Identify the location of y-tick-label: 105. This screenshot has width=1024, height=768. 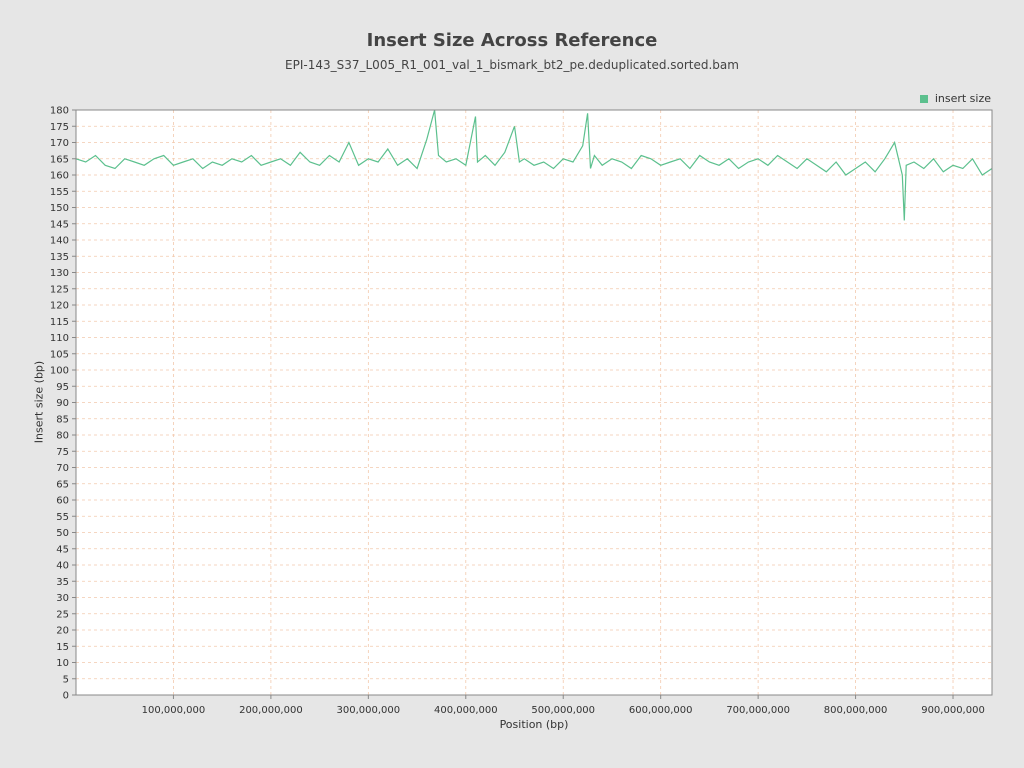
(59, 354).